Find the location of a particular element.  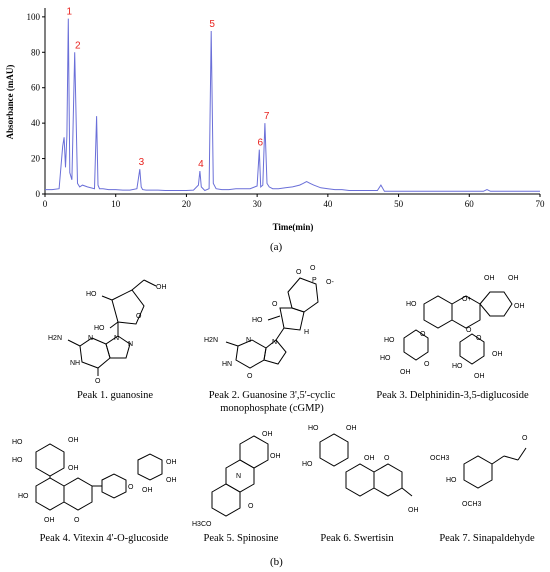

x-tick-label: 40 is located at coordinates (328, 204).